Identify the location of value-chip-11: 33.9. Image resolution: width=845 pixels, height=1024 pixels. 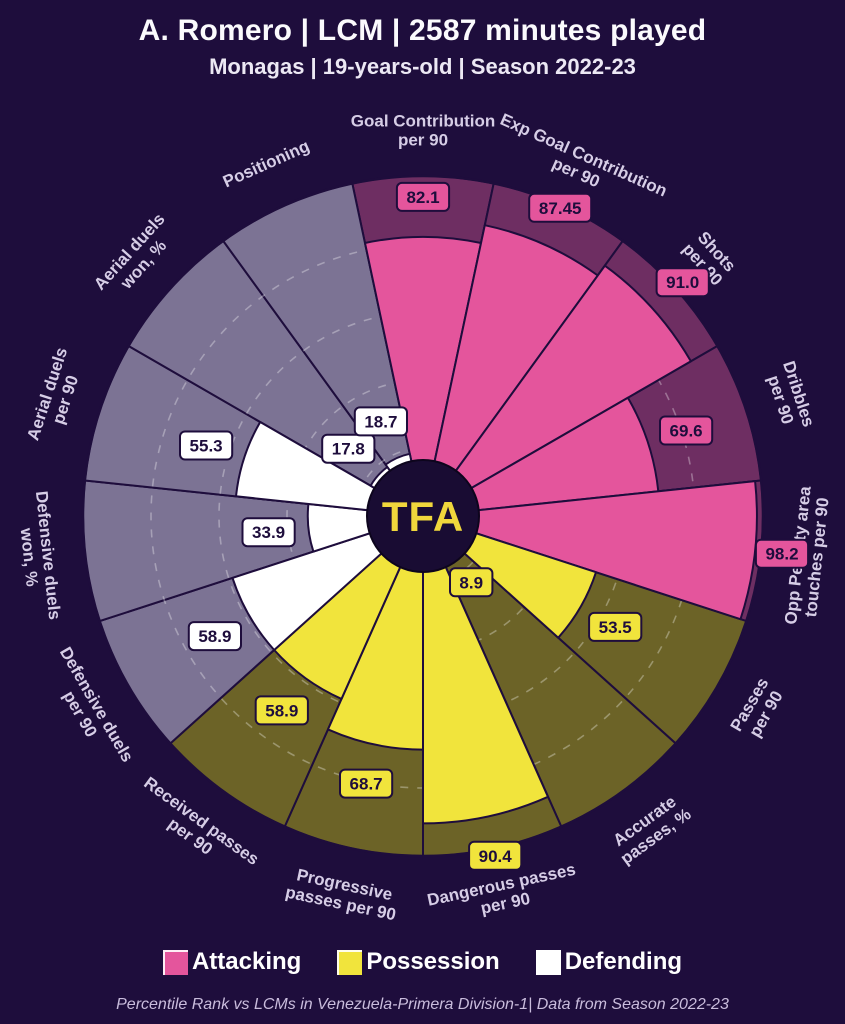
(268, 532).